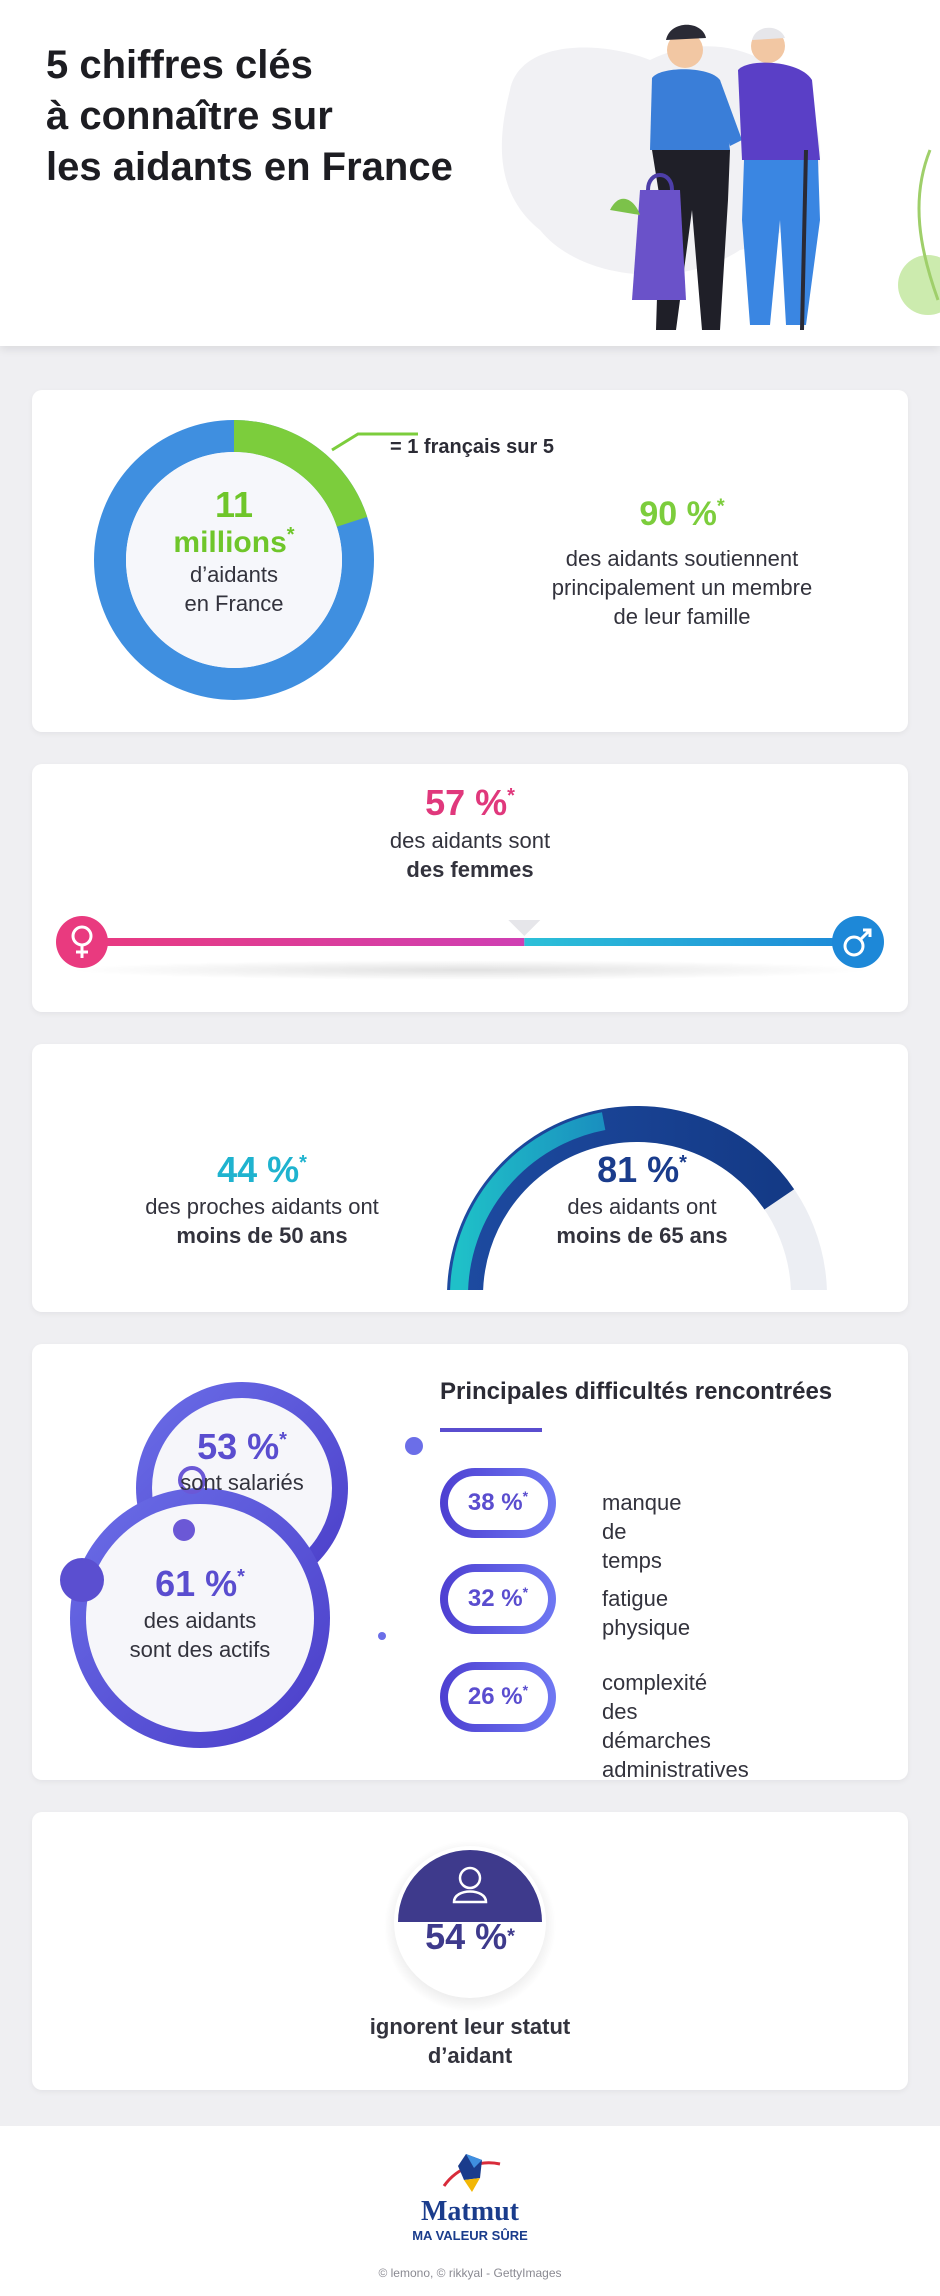  I want to click on age-50-line-1: des proches aidants ont, so click(262, 1206).